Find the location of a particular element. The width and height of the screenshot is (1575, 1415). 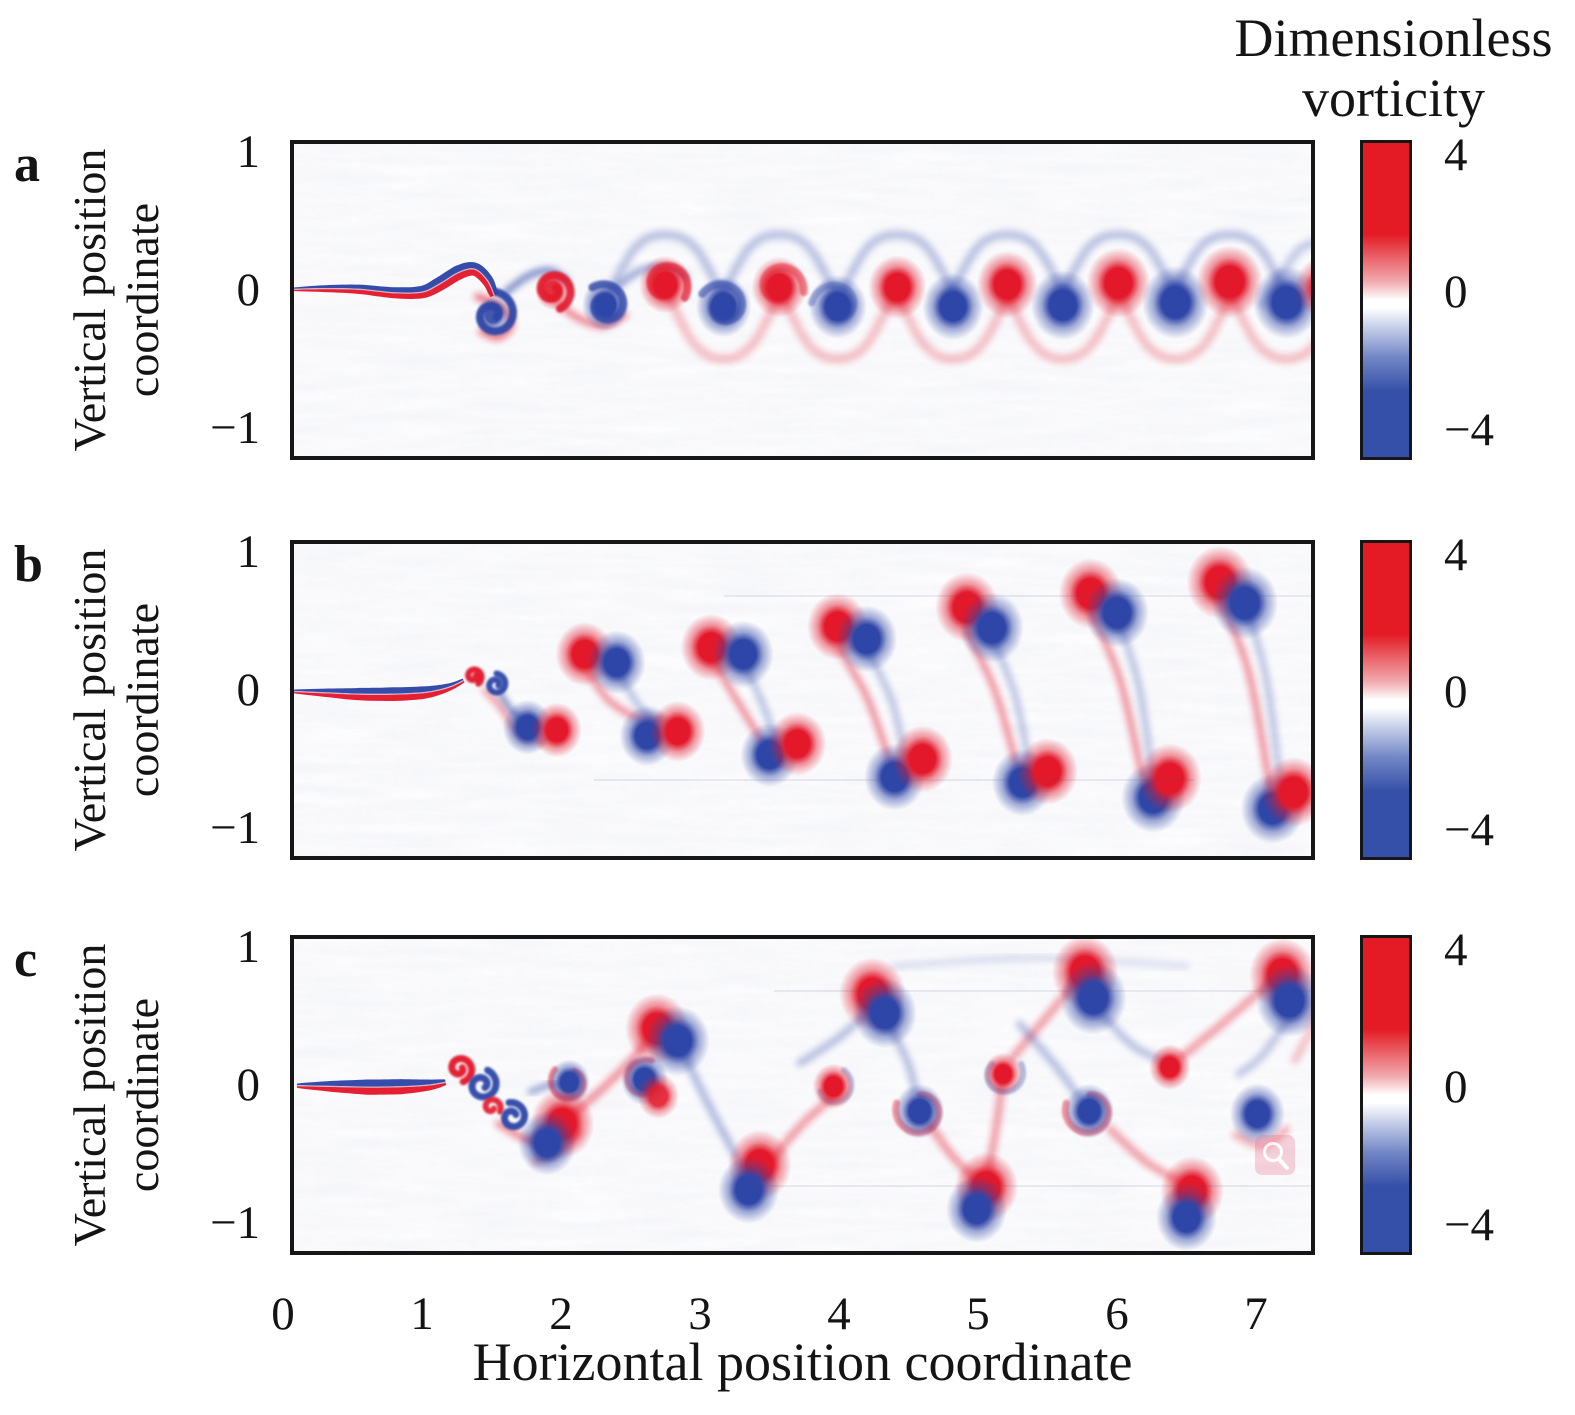

vorticity-plot-a is located at coordinates (802, 300).